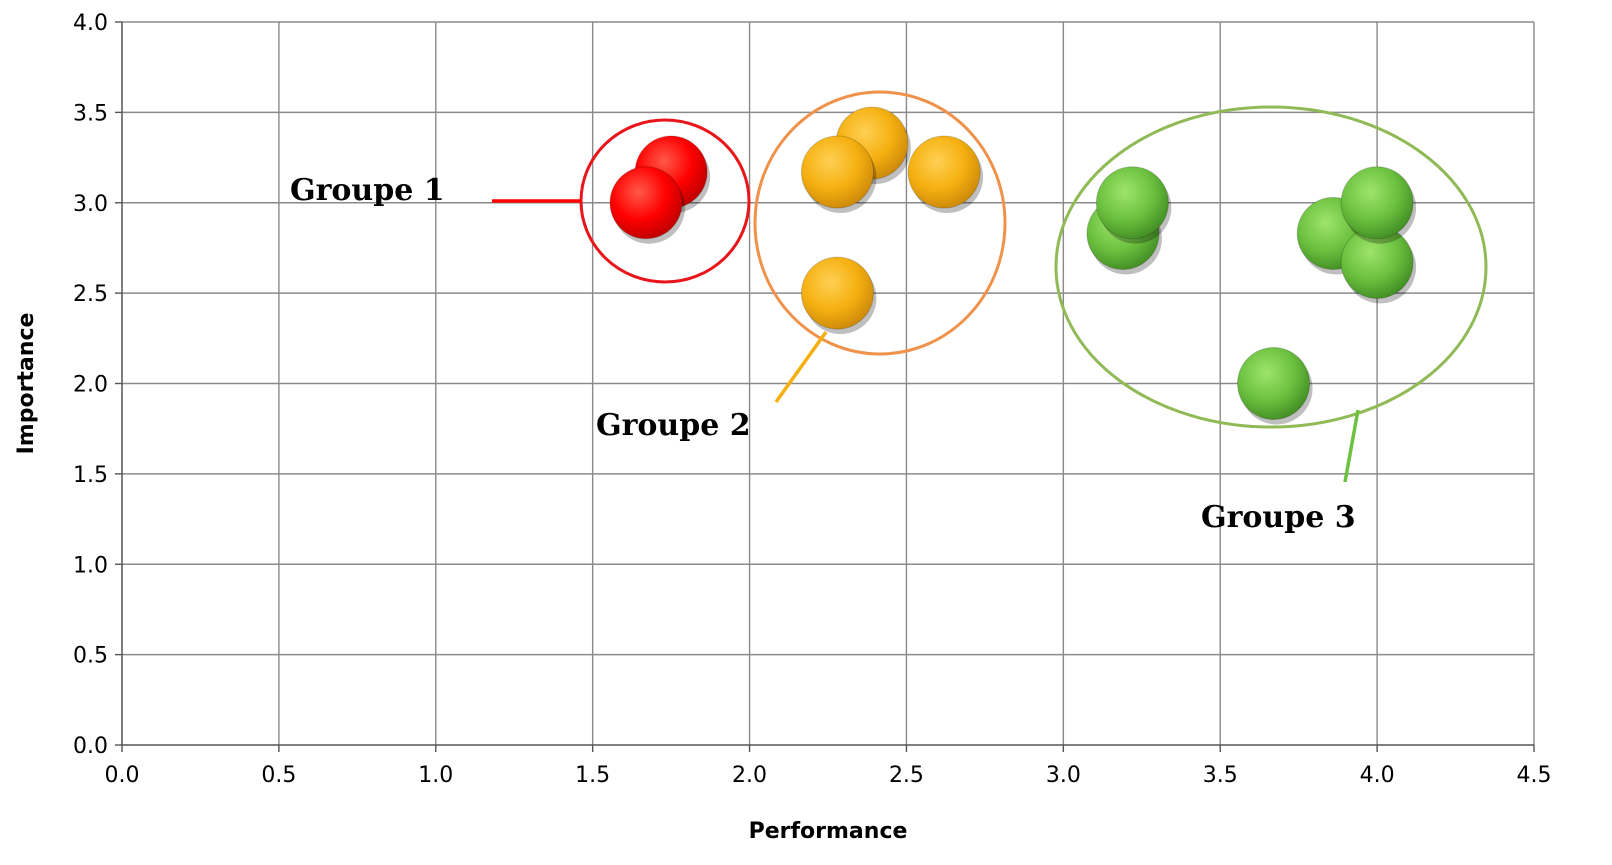  What do you see at coordinates (367, 190) in the screenshot?
I see `groupe-1-label: Groupe 1` at bounding box center [367, 190].